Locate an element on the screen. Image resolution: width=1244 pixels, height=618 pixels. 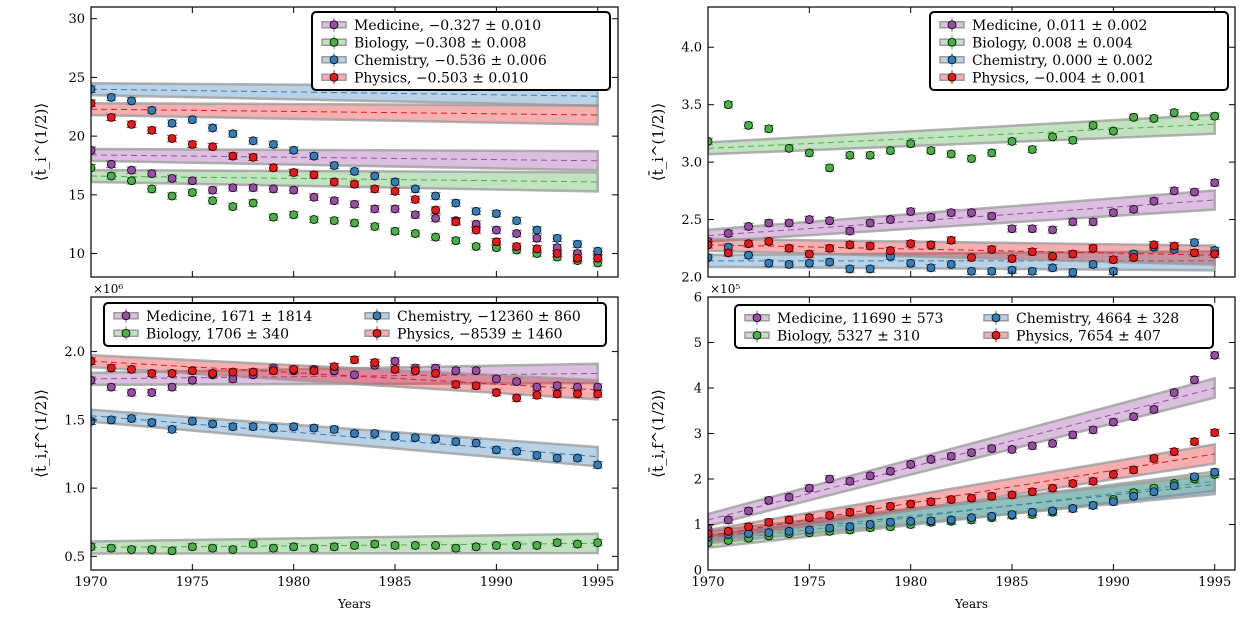
x-tick-label: 1990 is located at coordinates (1113, 582).